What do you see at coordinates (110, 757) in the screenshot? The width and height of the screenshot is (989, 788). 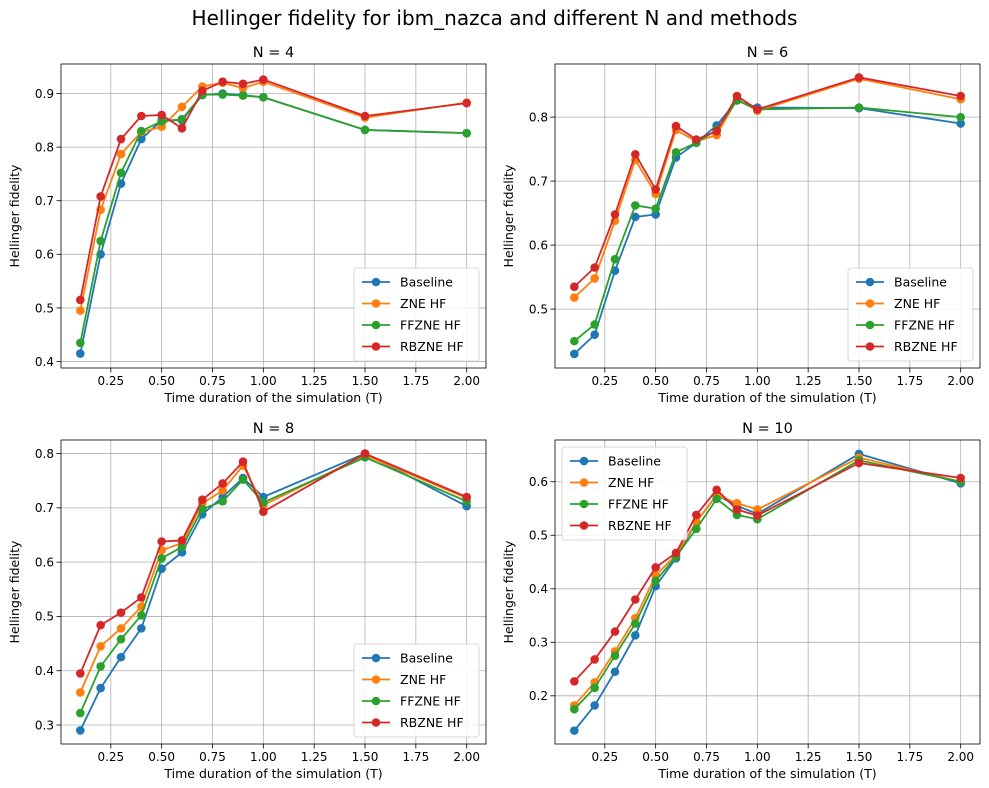 I see `x-tick-label: 0.25` at bounding box center [110, 757].